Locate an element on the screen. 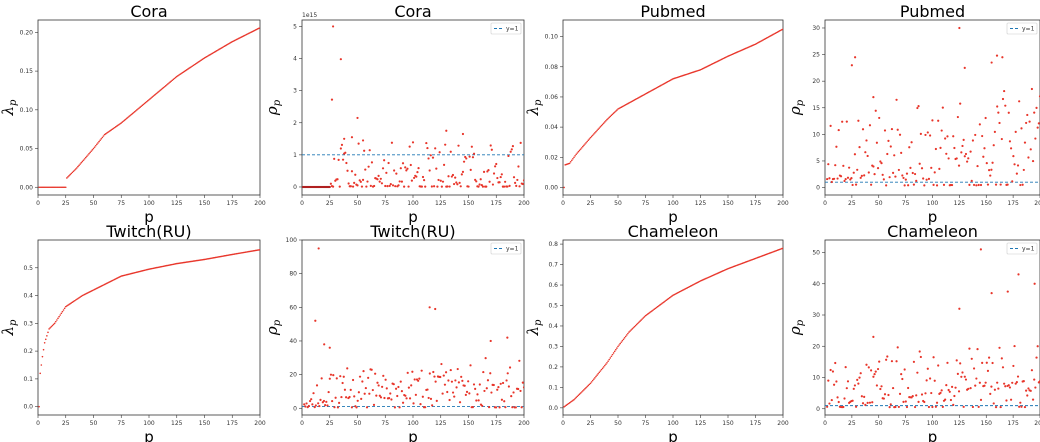 The width and height of the screenshot is (1040, 442). y-tick-label: 0 is located at coordinates (295, 187).